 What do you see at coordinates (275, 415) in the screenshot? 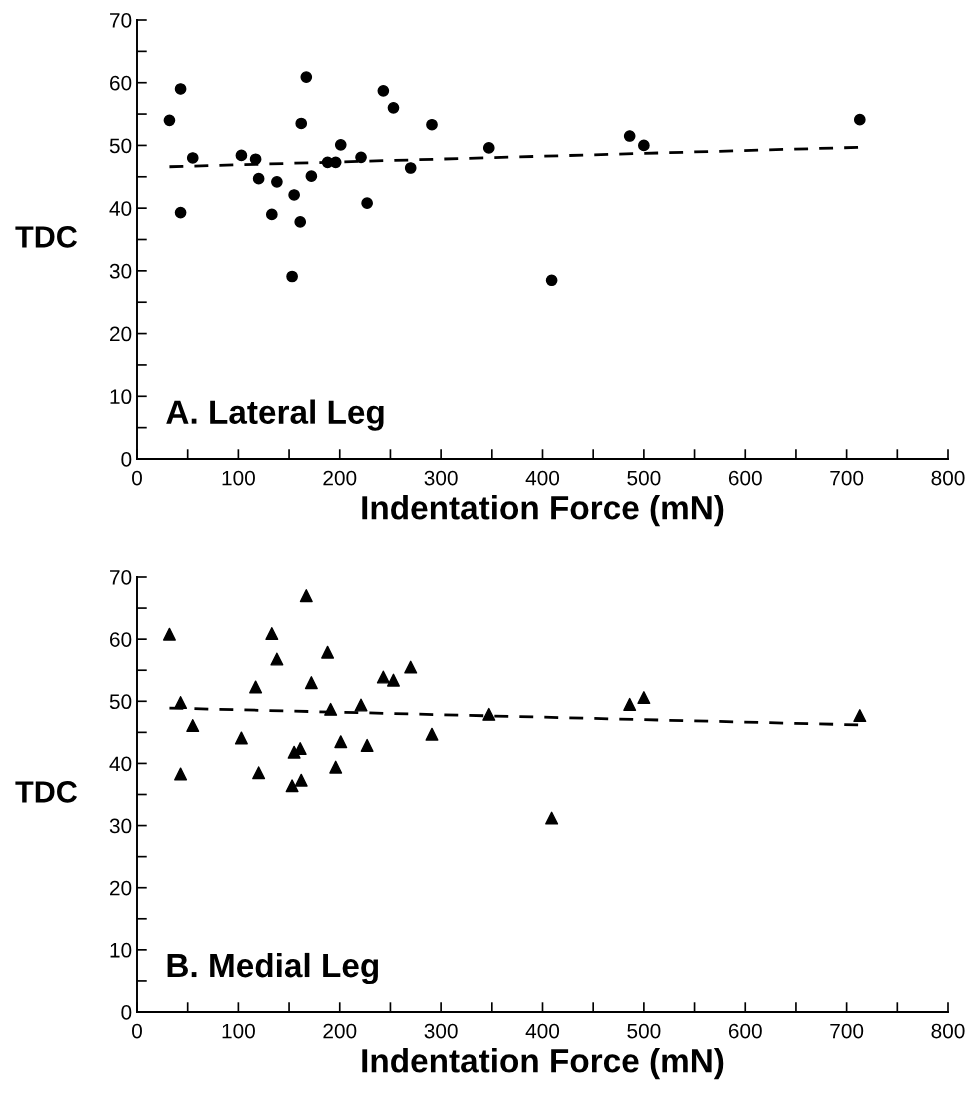
I see `annotation: A. Lateral Leg` at bounding box center [275, 415].